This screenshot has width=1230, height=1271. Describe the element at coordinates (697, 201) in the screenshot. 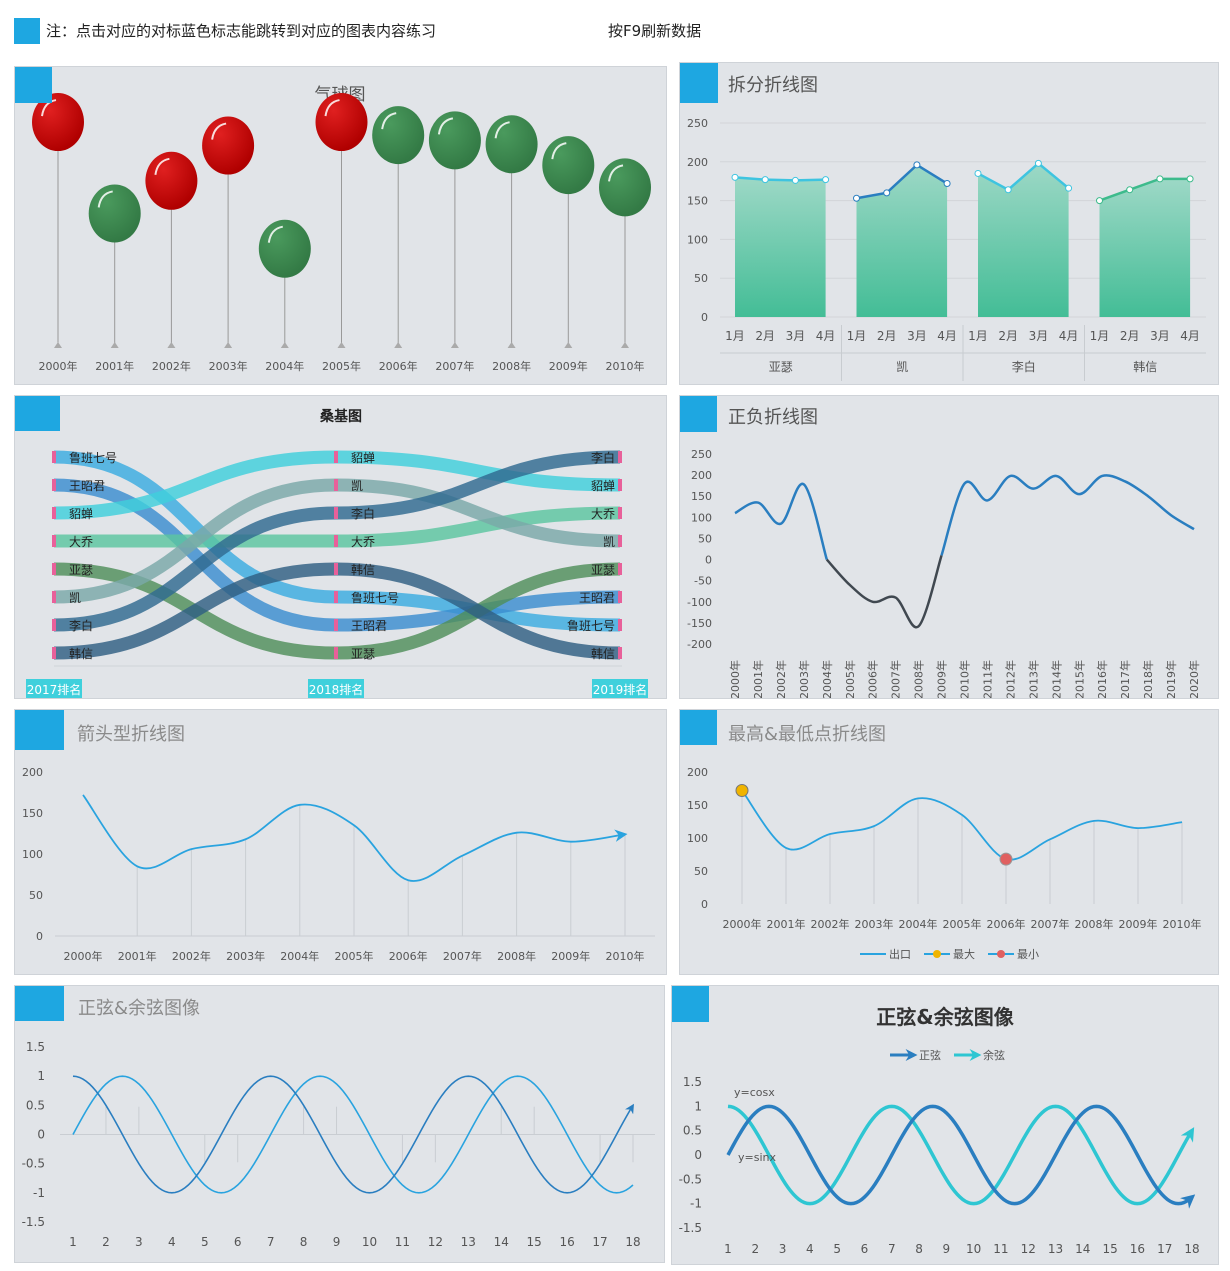

I see `split-y-tick: 150` at that location.